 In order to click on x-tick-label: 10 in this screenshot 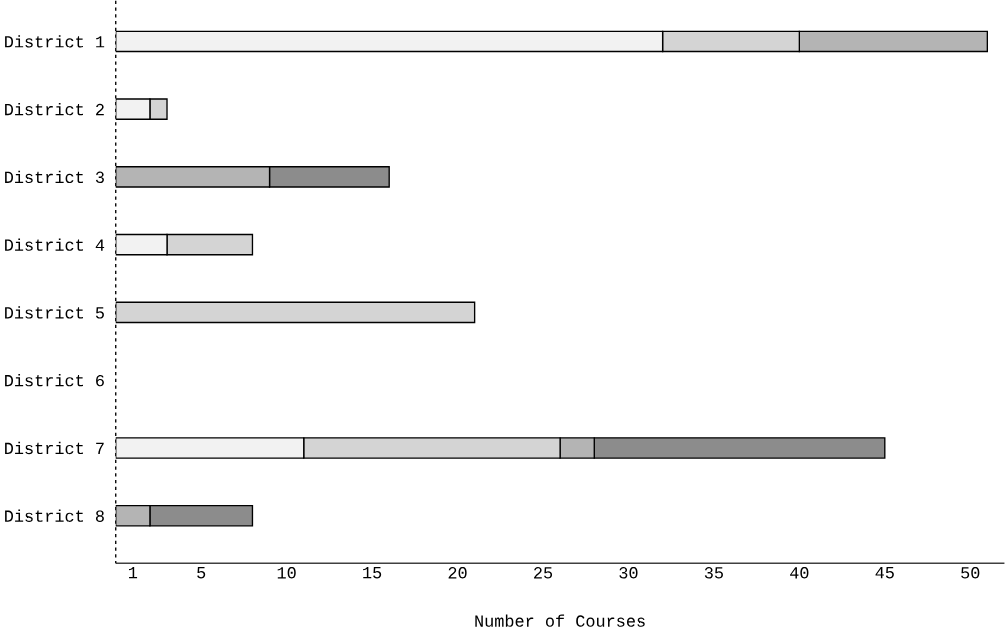, I will do `click(286, 573)`.